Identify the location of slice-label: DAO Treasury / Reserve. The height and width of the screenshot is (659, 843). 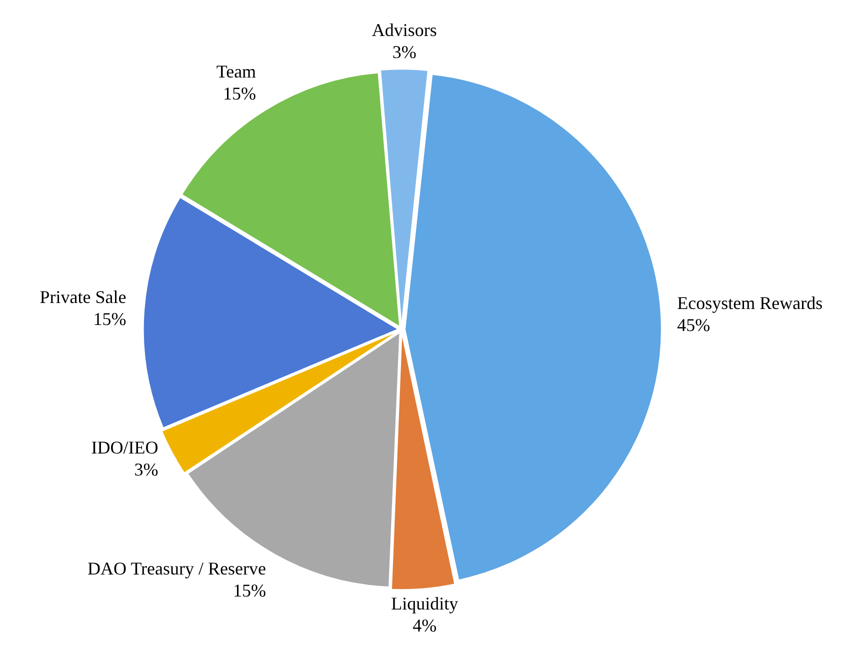
(177, 568).